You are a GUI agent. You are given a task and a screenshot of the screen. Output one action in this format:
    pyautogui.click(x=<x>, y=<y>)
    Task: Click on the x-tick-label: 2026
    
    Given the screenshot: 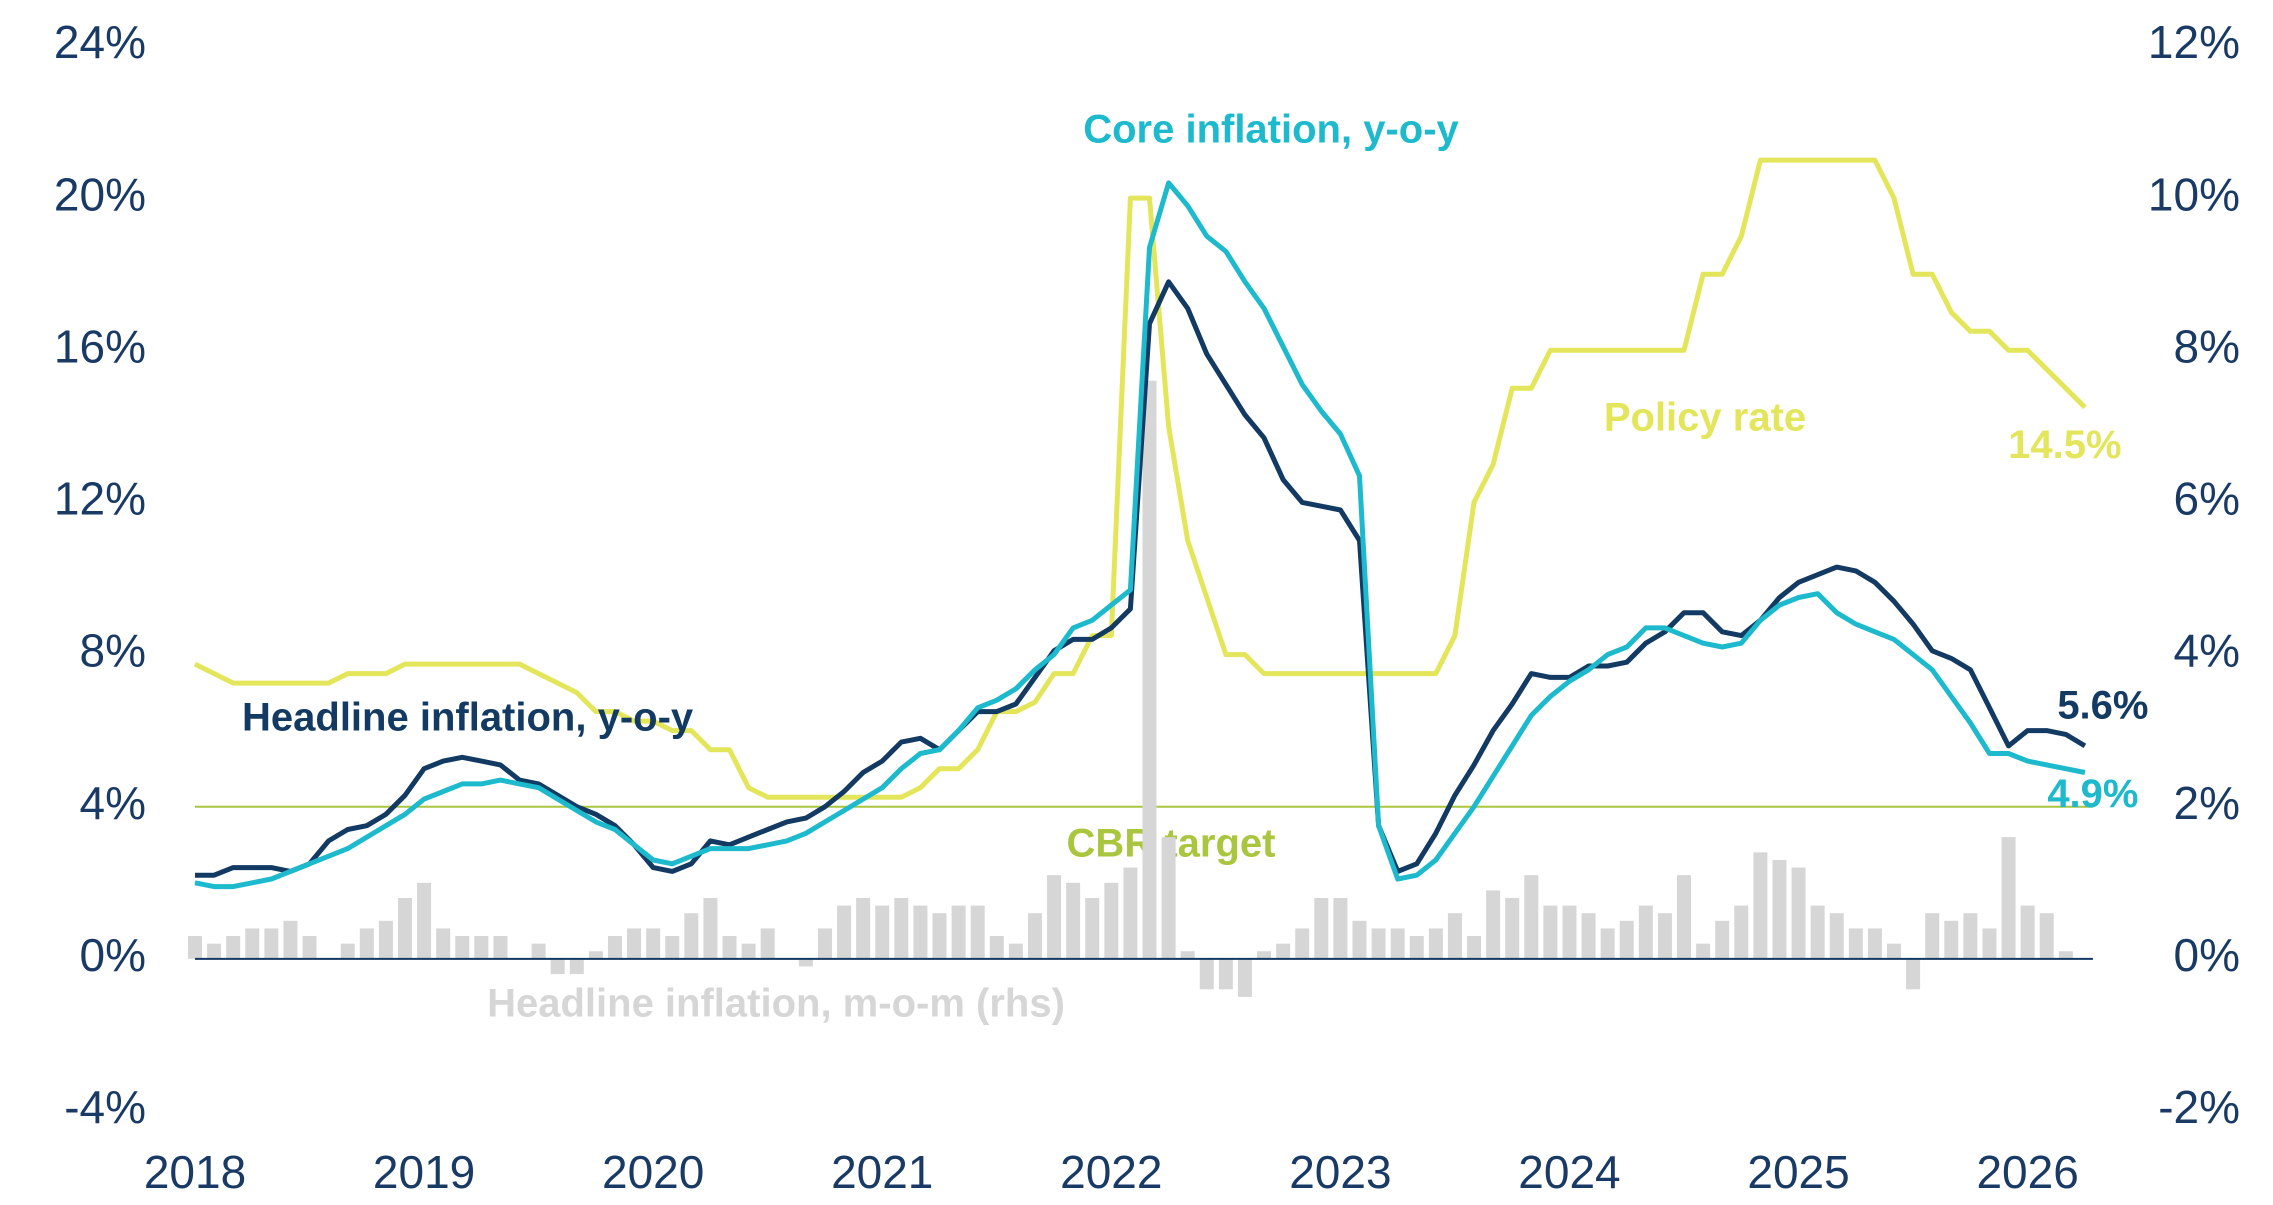 What is the action you would take?
    pyautogui.click(x=2027, y=1172)
    